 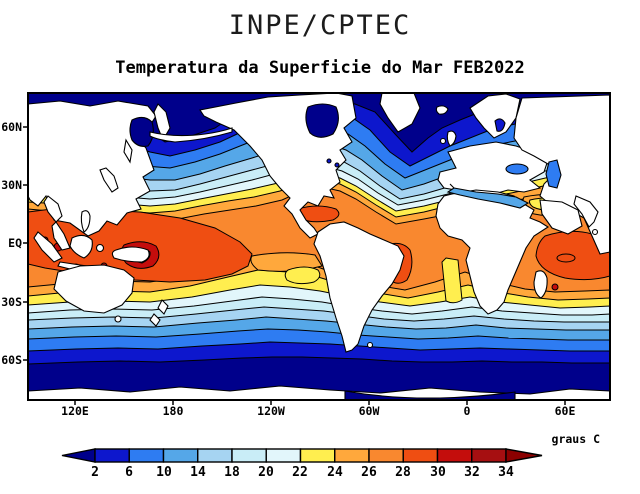 What do you see at coordinates (370, 345) in the screenshot?
I see `land-falklands` at bounding box center [370, 345].